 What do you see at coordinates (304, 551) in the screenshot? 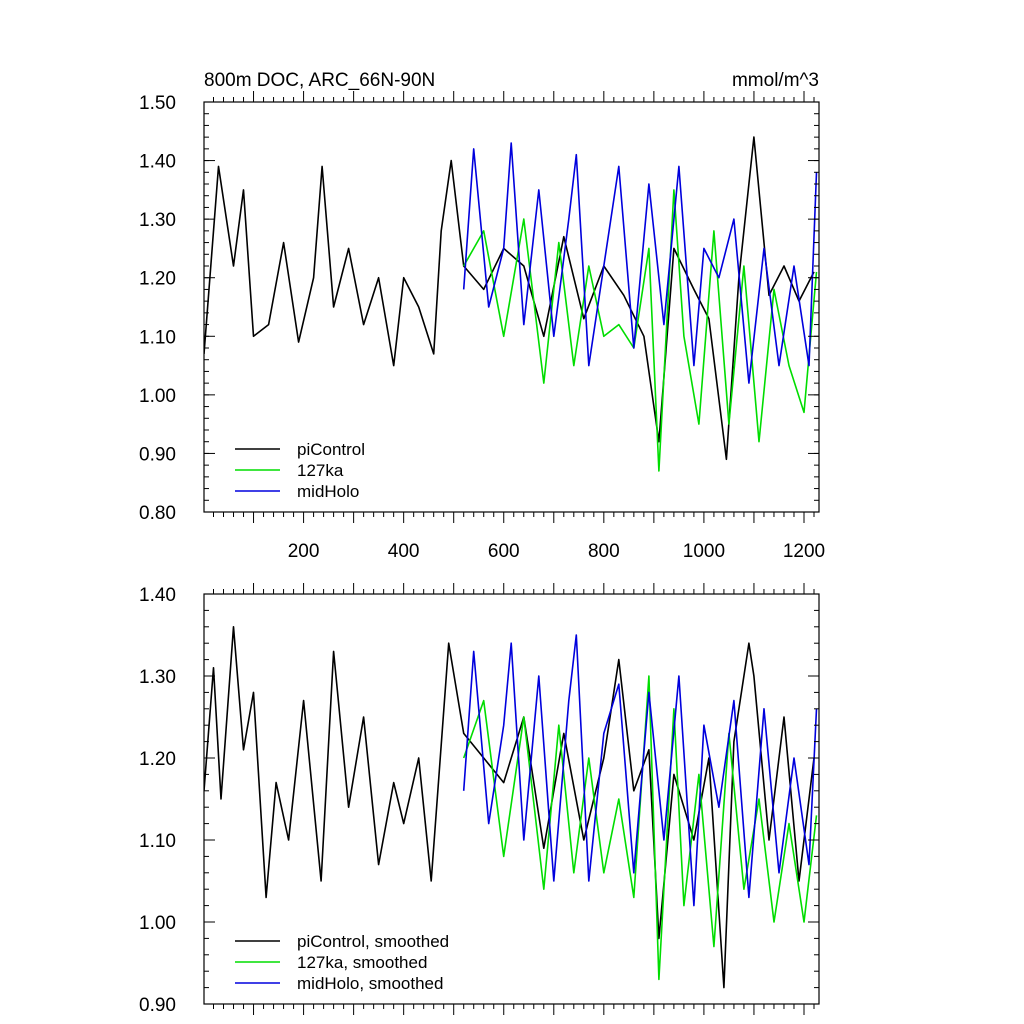
I see `x-tick-label: 200` at bounding box center [304, 551].